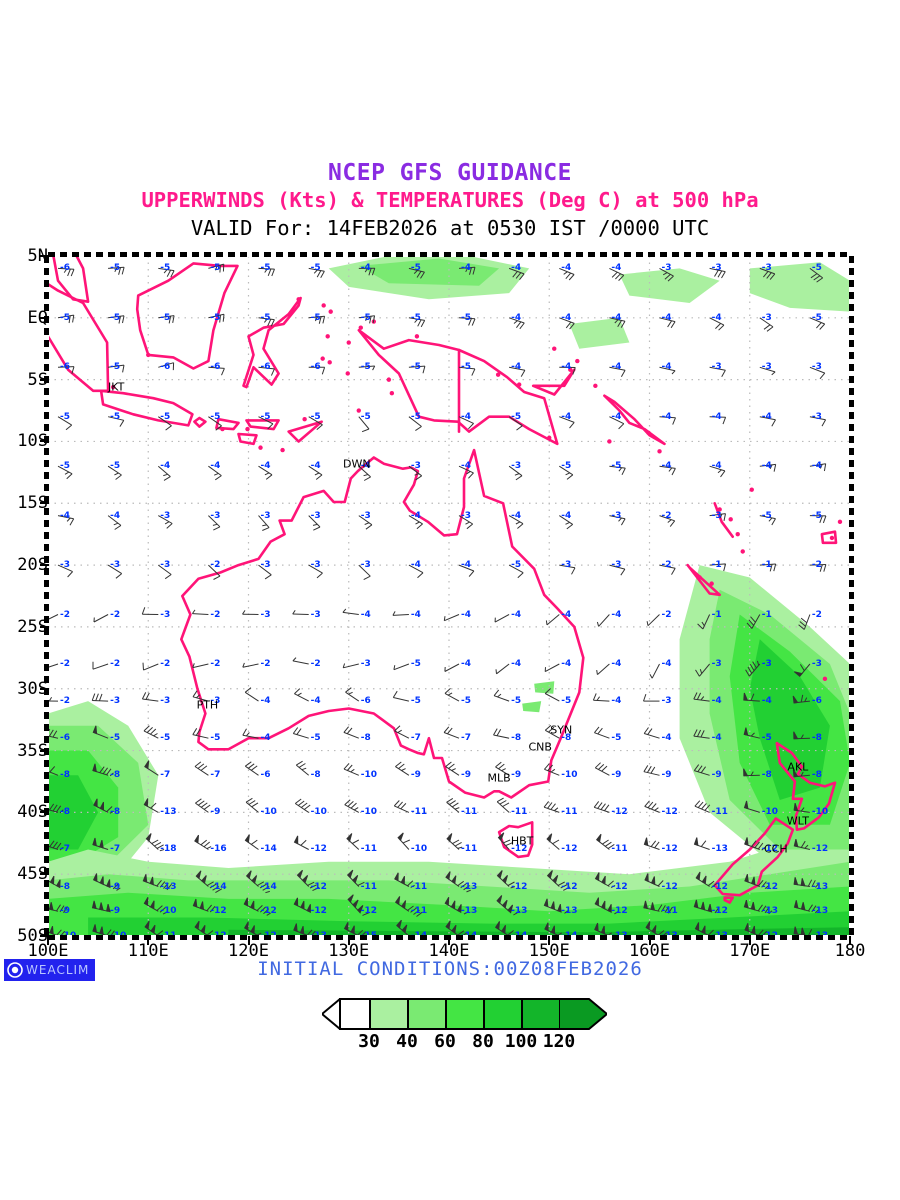 Image resolution: width=900 pixels, height=1200 pixels. I want to click on x-axis-tick, so click(449, 940).